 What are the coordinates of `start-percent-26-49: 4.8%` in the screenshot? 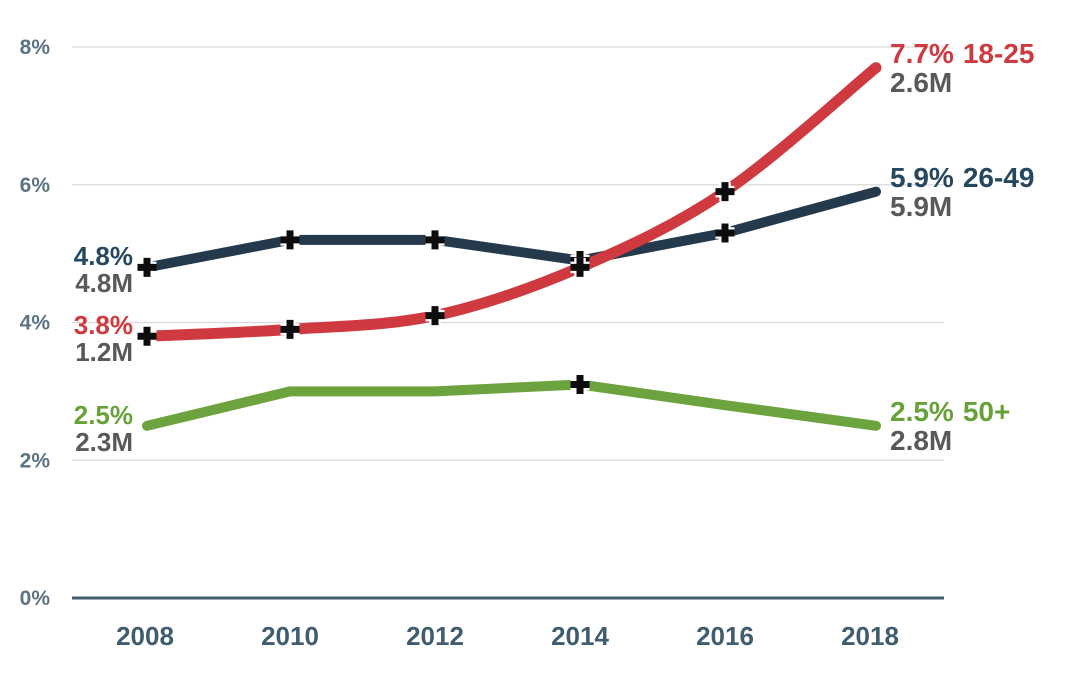 It's located at (103, 256).